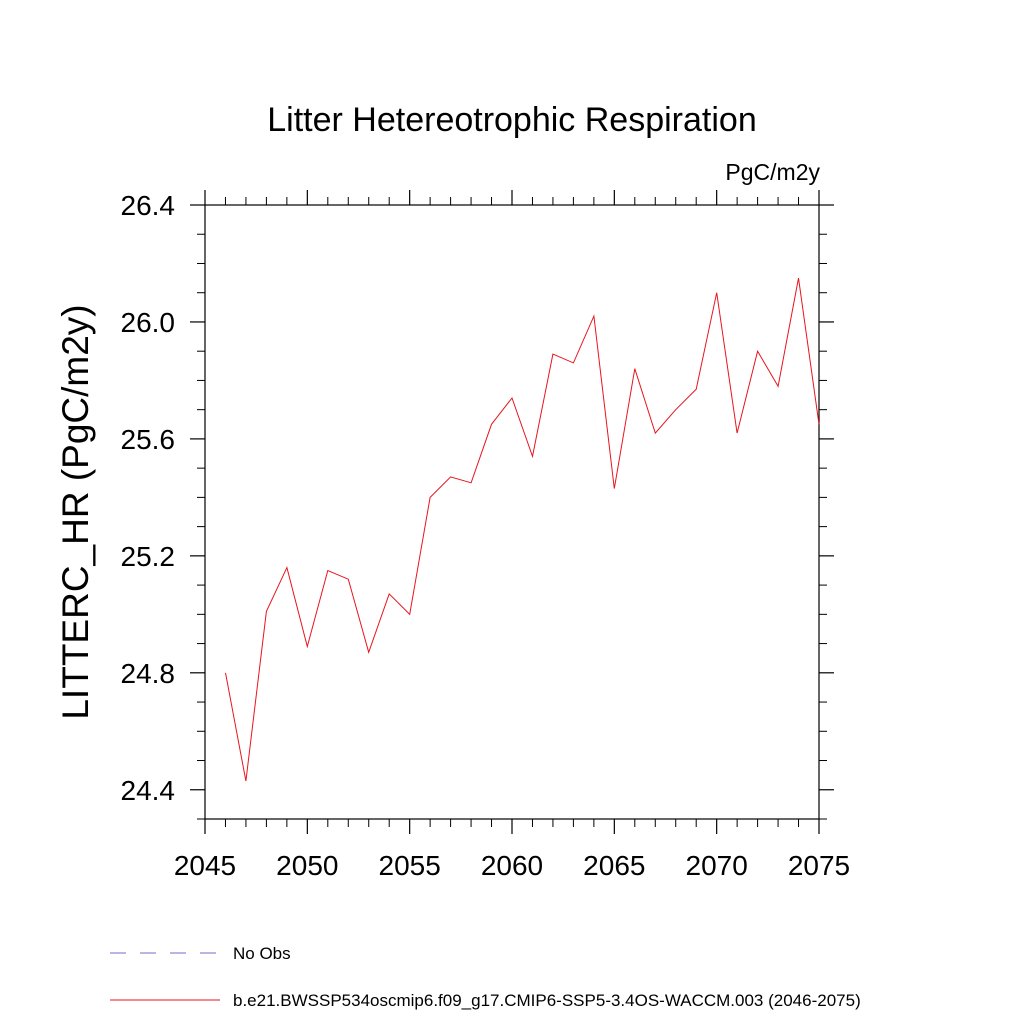 Image resolution: width=1024 pixels, height=1024 pixels. What do you see at coordinates (148, 790) in the screenshot?
I see `y-tick-label-24.4: 24.4` at bounding box center [148, 790].